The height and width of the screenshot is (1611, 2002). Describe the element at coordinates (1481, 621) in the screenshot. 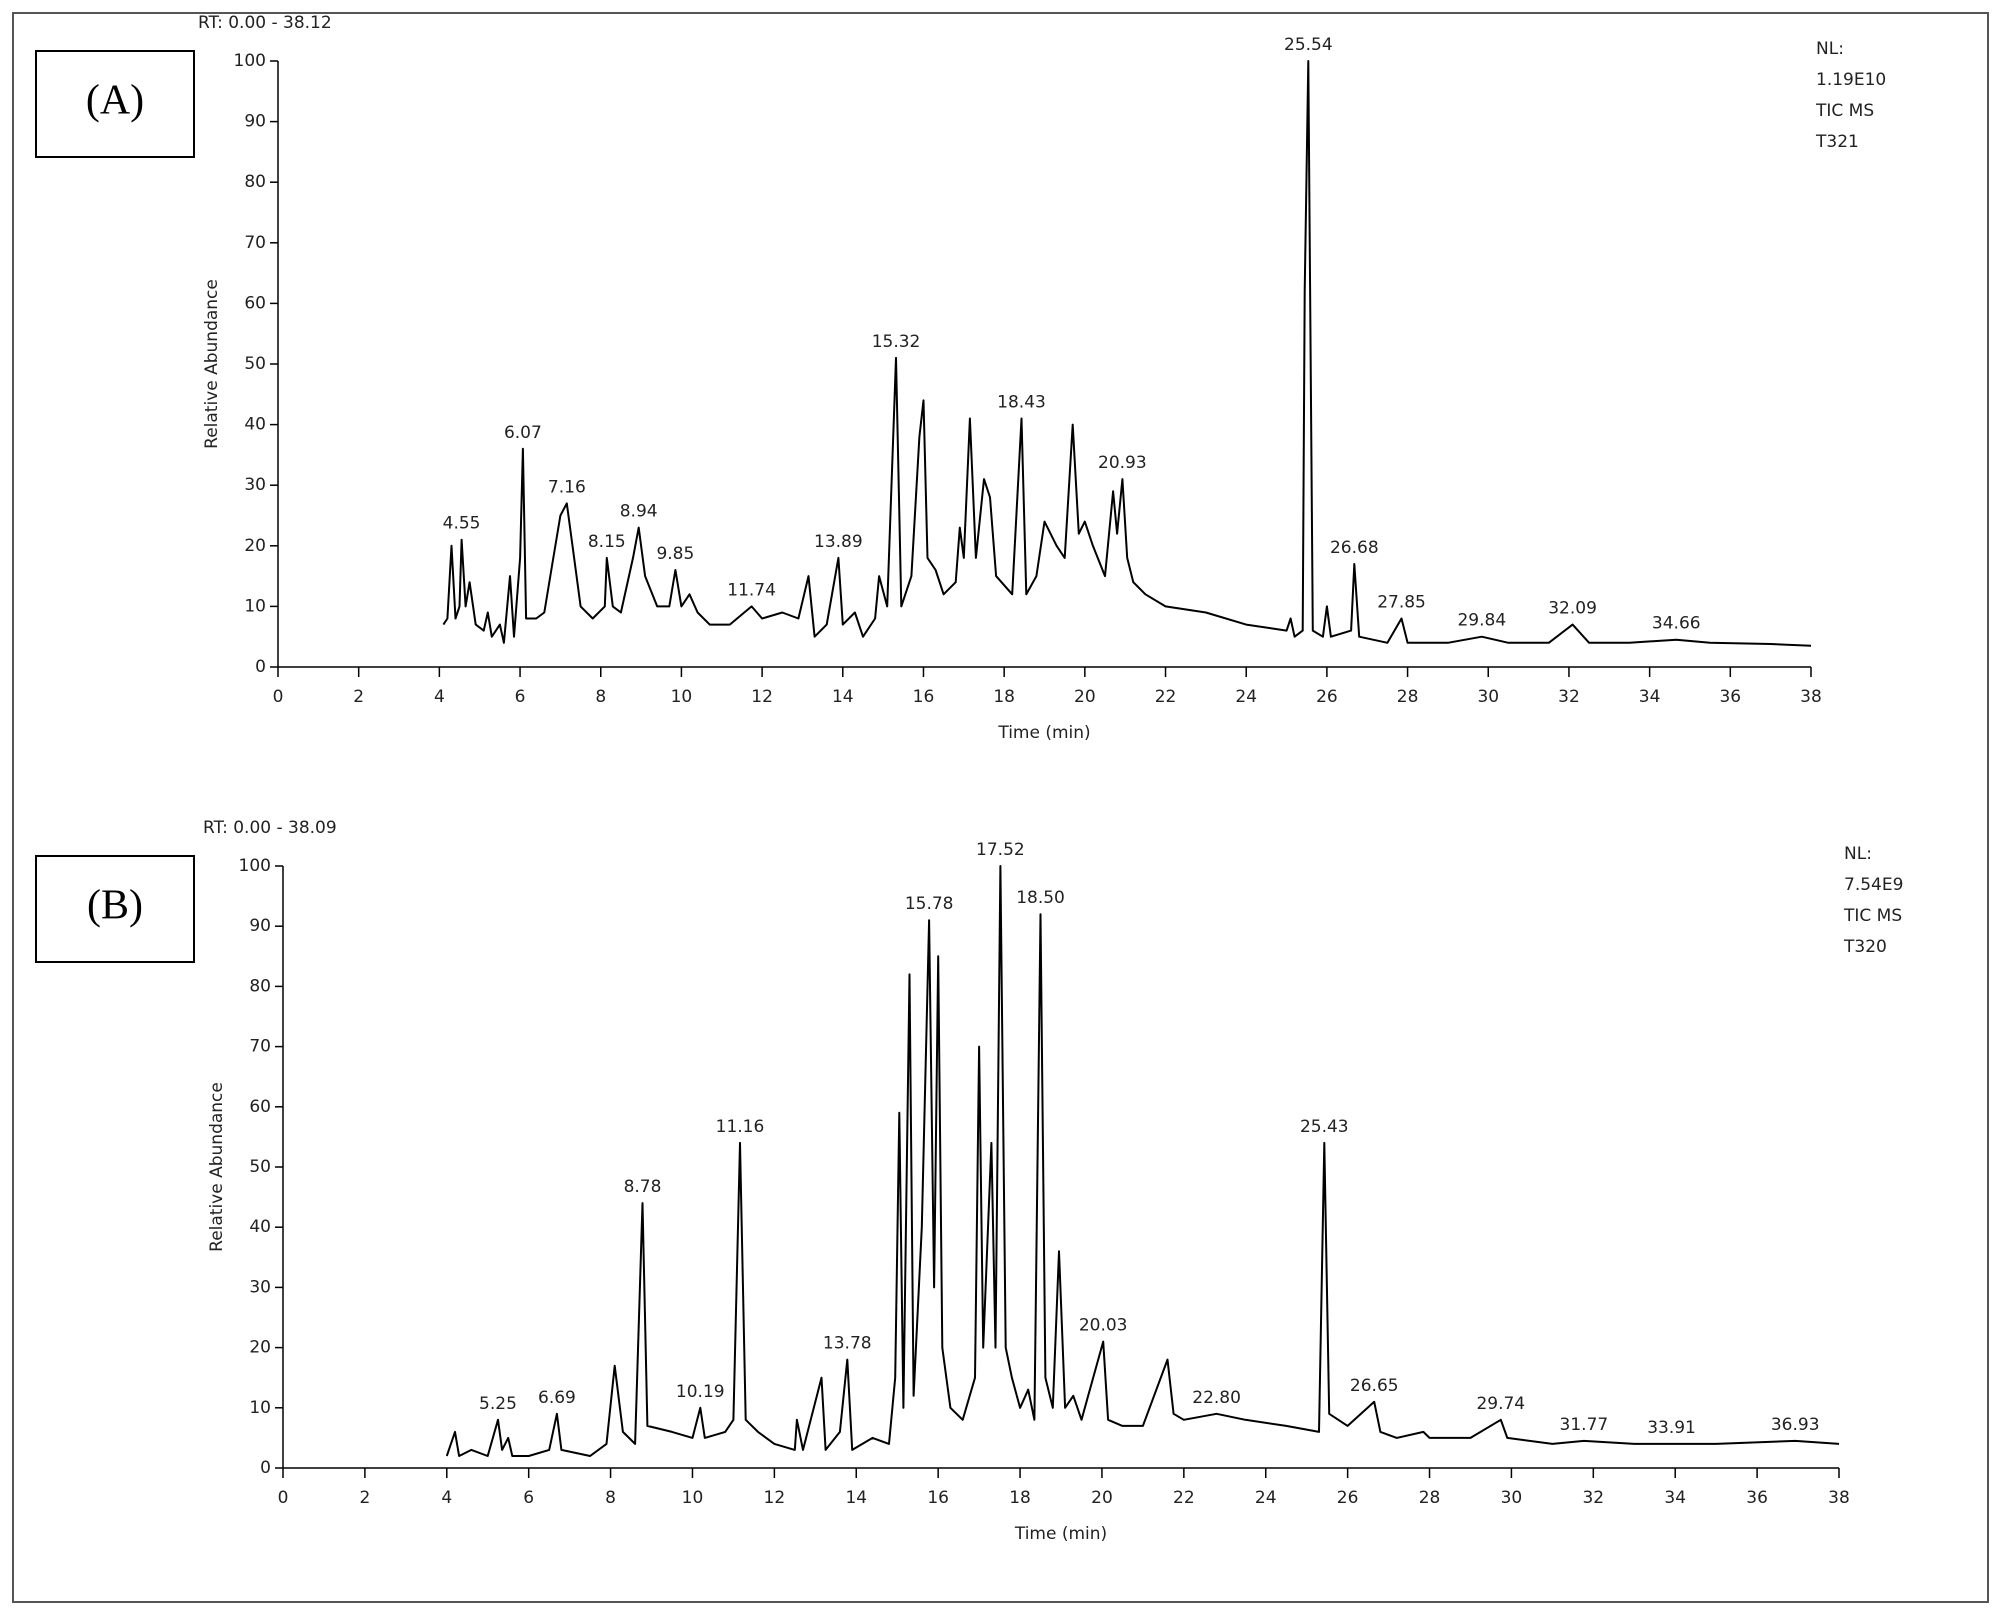

I see `peak-label: 29.84` at that location.